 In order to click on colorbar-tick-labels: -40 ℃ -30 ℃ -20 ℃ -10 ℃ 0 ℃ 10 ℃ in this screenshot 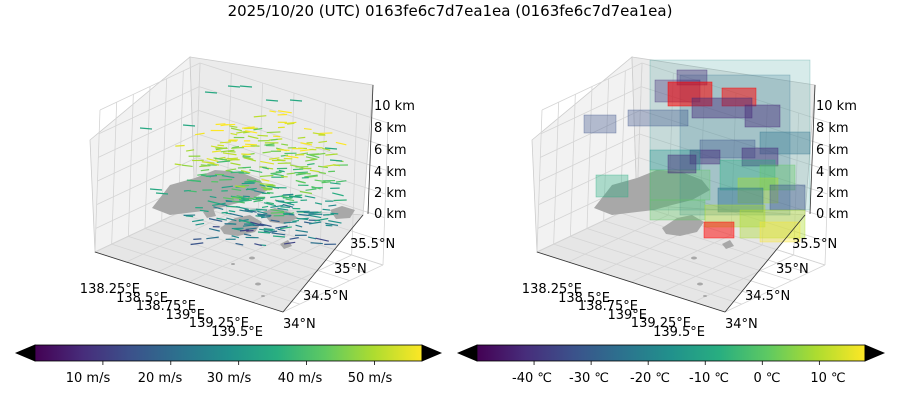, I will do `click(679, 378)`.